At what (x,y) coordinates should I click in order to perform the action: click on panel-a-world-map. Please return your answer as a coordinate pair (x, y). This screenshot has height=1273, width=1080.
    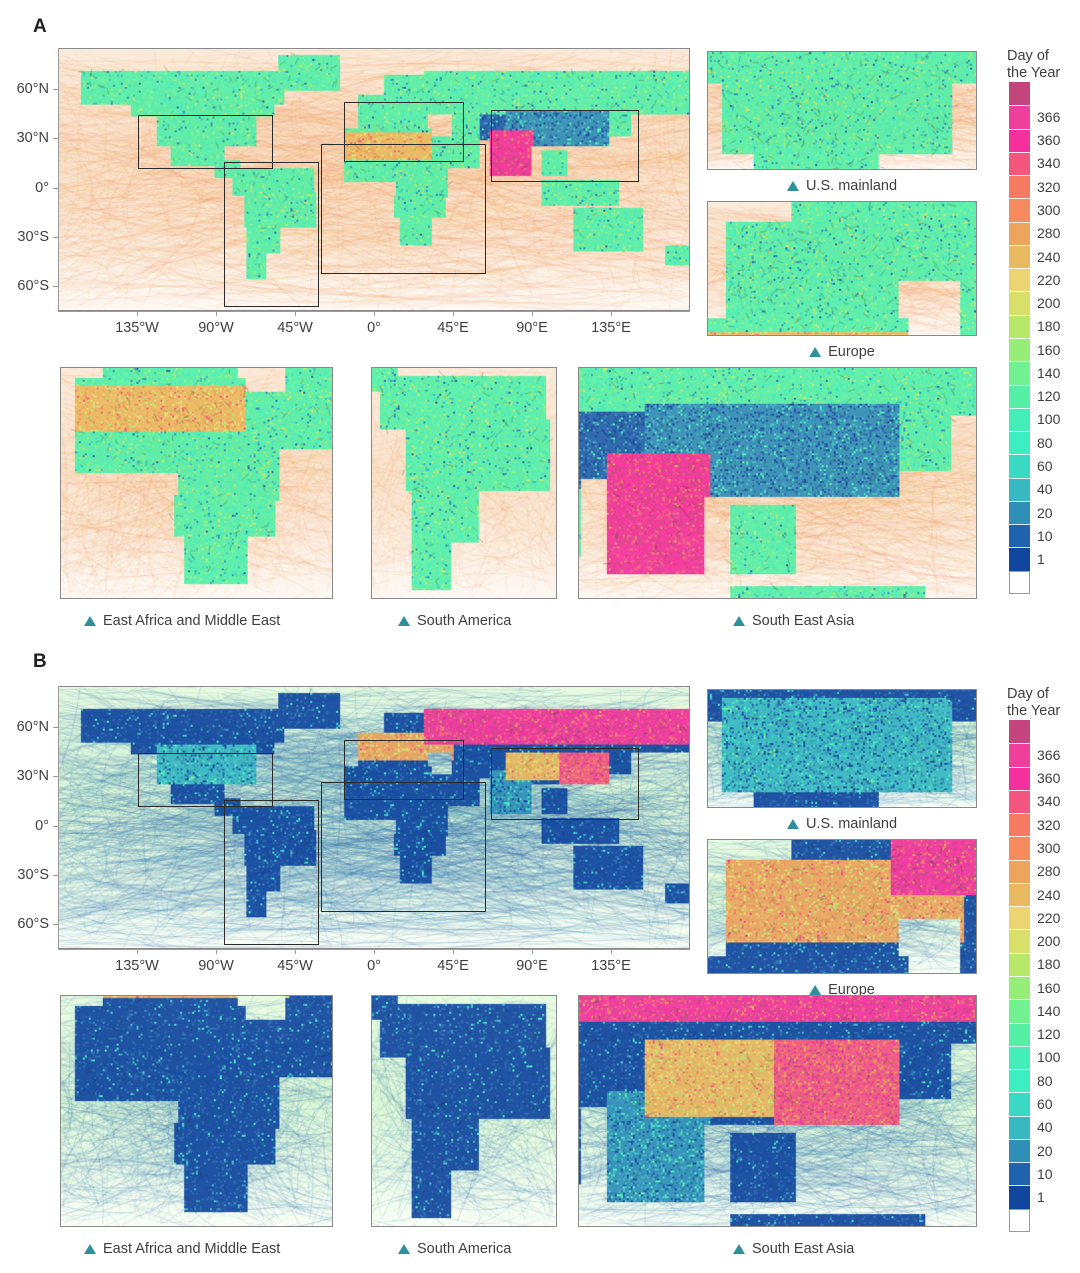
    Looking at the image, I should click on (374, 179).